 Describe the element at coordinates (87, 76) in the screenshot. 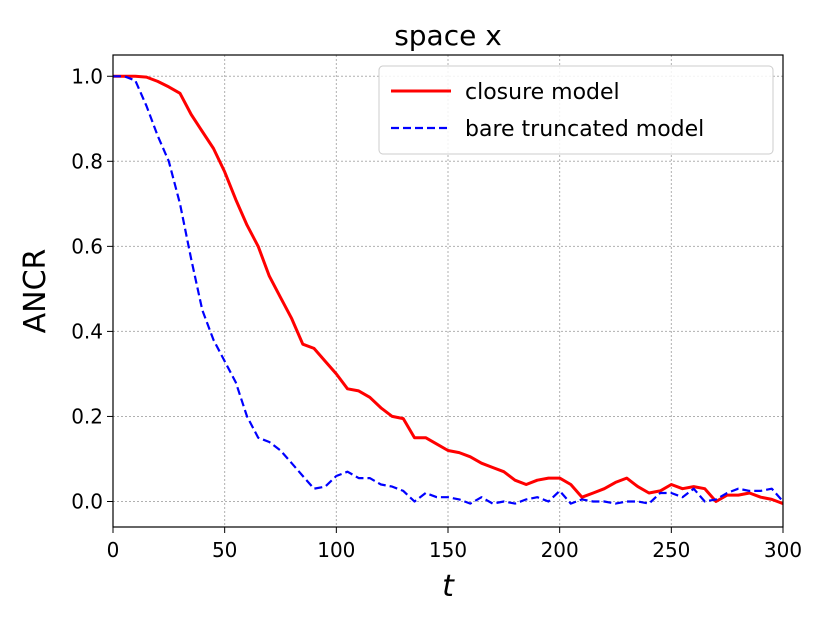

I see `y-tick-label: 1.0` at that location.